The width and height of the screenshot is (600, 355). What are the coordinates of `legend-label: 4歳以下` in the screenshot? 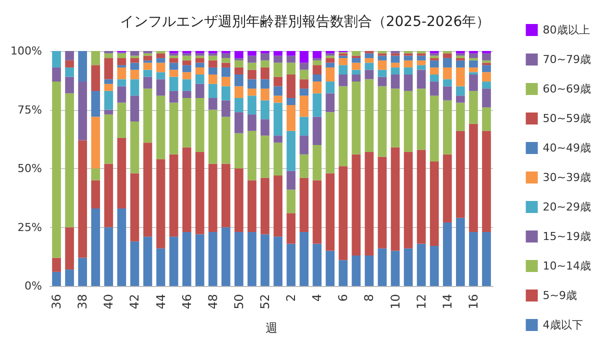 It's located at (562, 325).